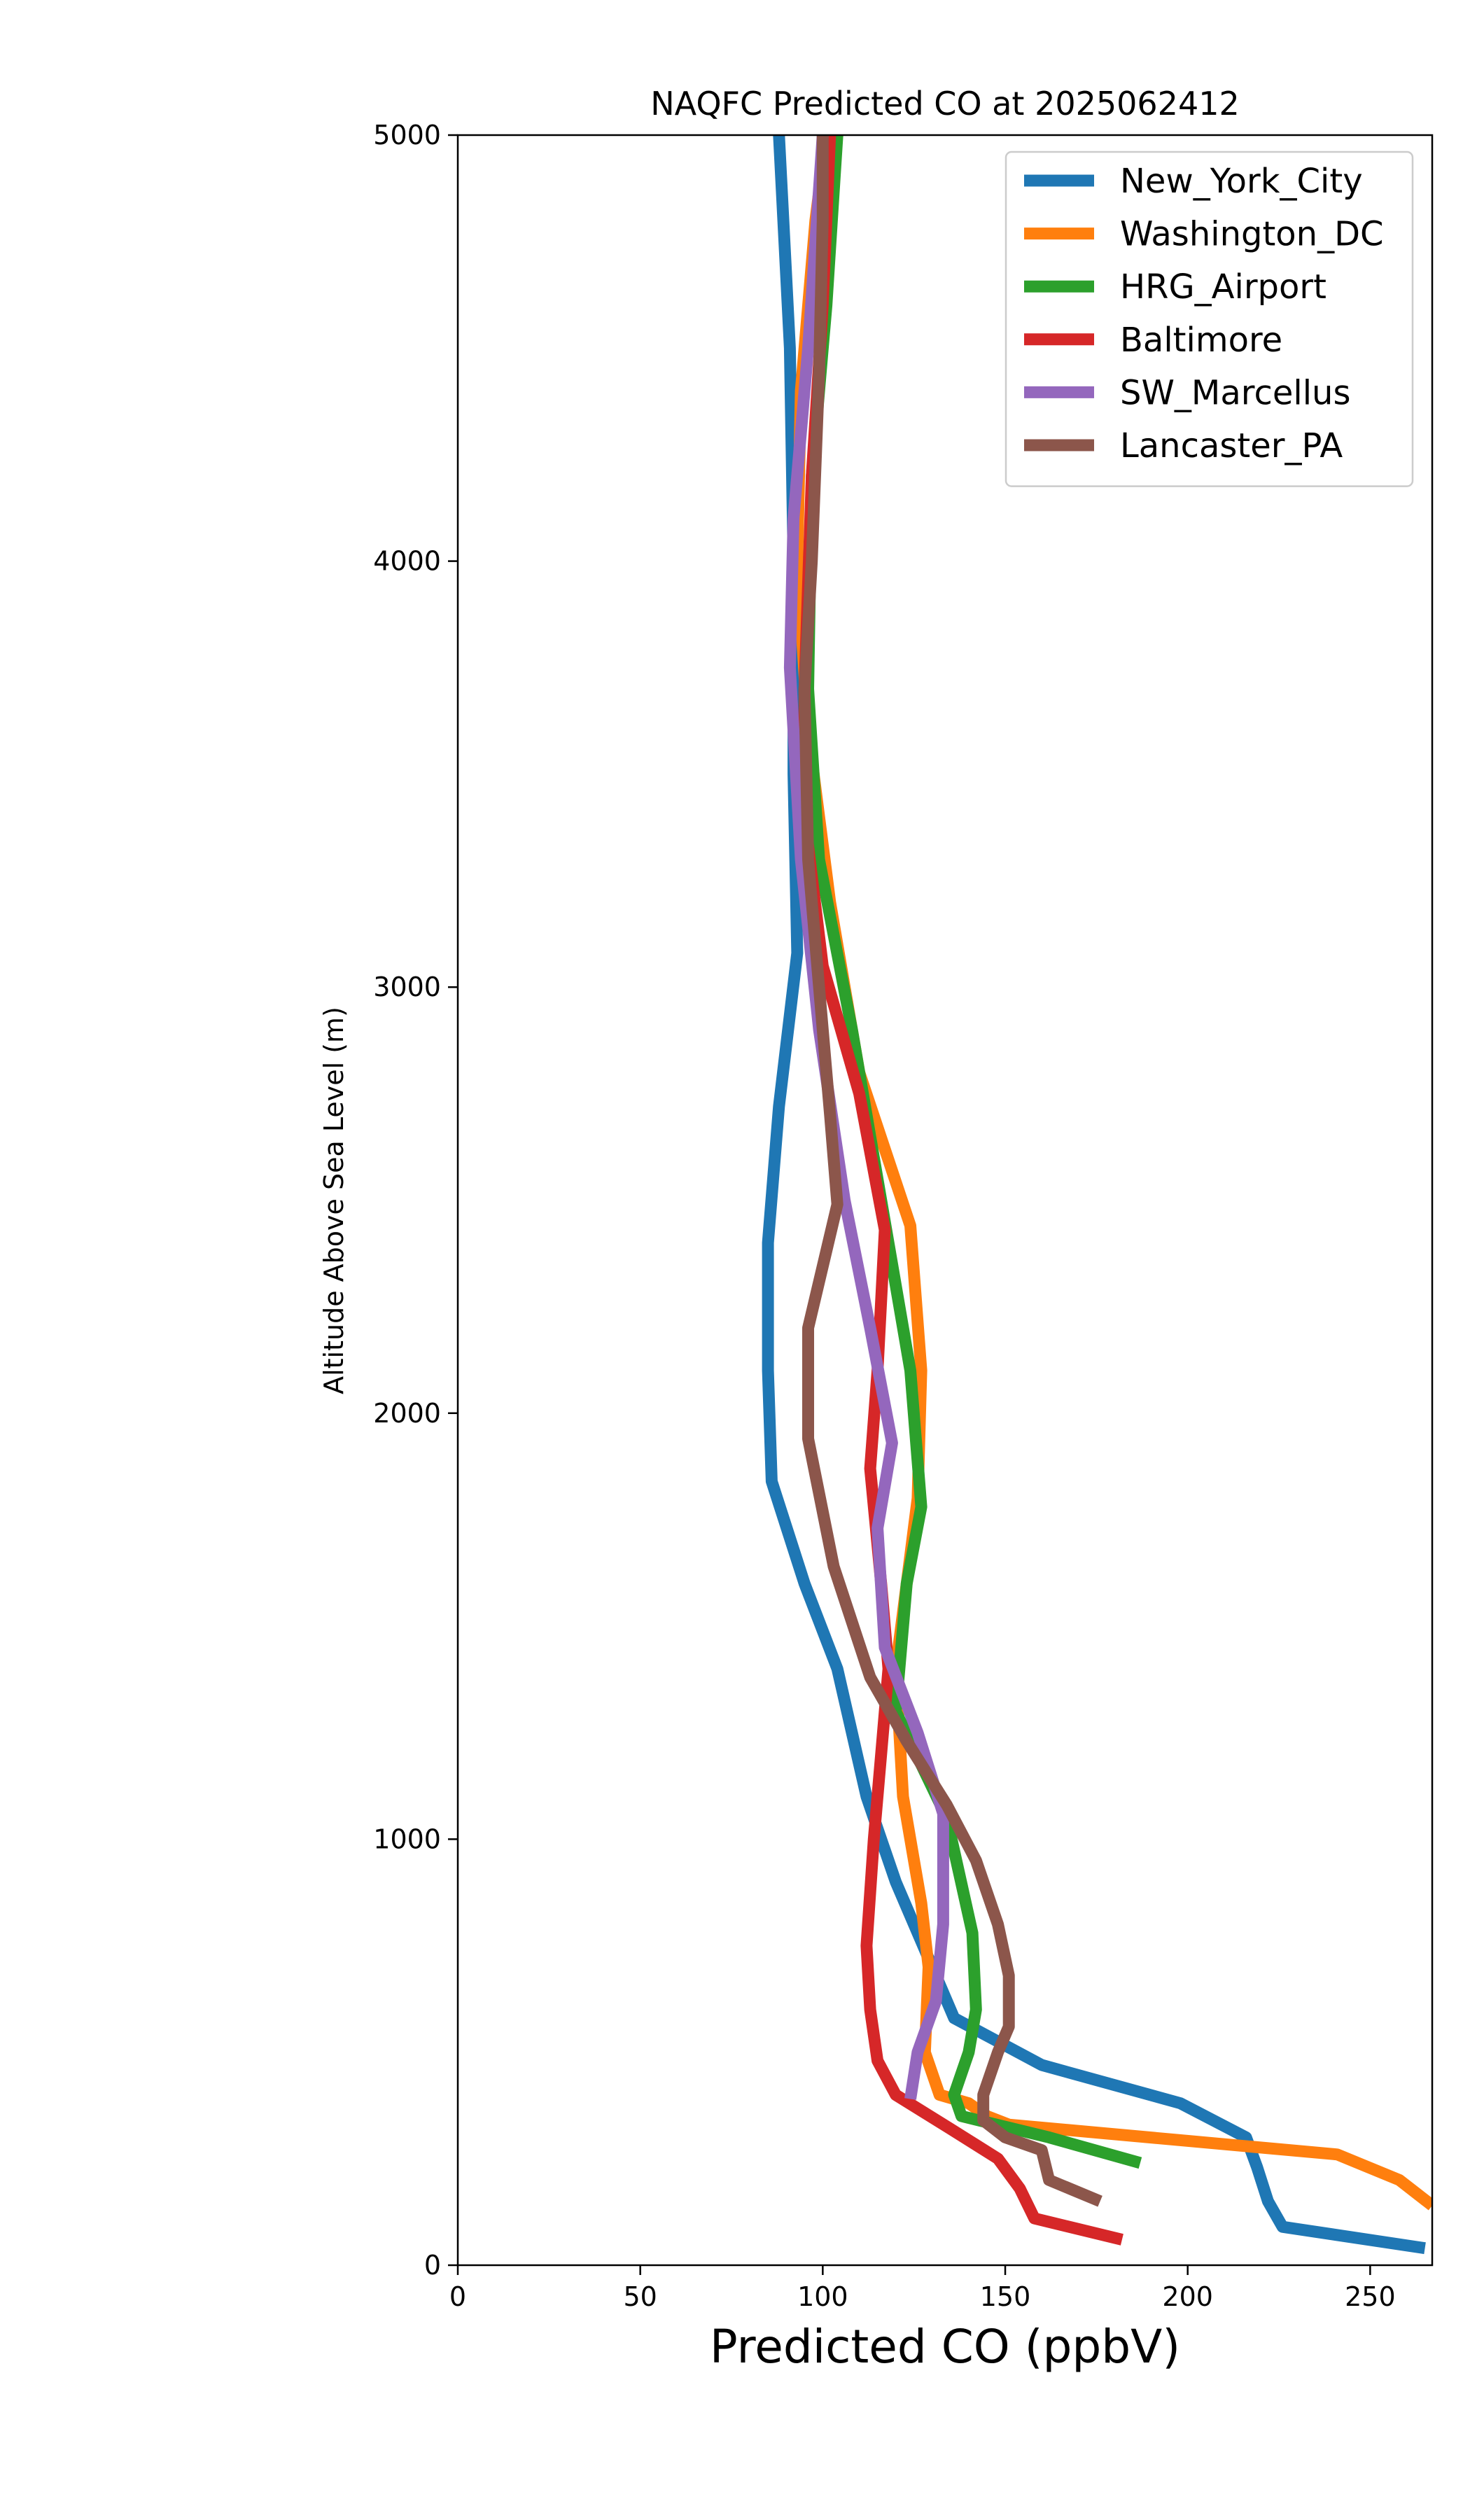 This screenshot has width=1470, height=2520. Describe the element at coordinates (407, 1413) in the screenshot. I see `y-tick-label: 2000` at that location.